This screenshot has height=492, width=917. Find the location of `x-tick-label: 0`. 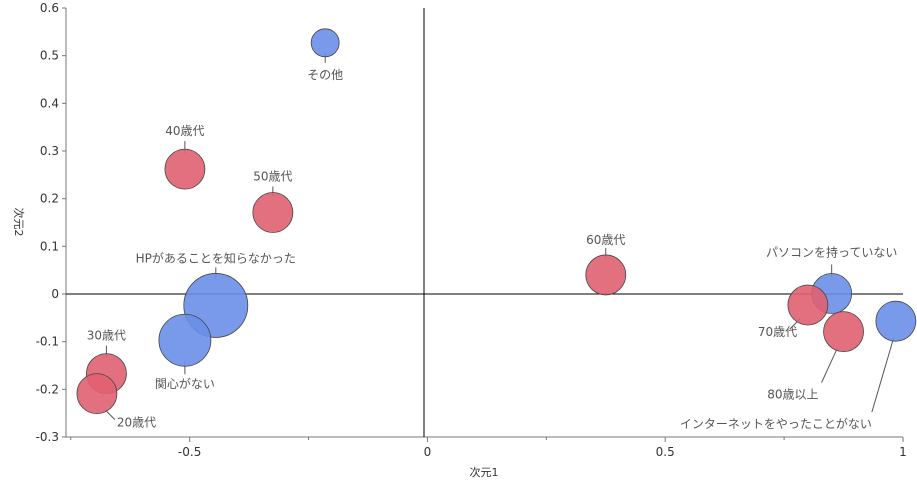

x-tick-label: 0 is located at coordinates (428, 452).